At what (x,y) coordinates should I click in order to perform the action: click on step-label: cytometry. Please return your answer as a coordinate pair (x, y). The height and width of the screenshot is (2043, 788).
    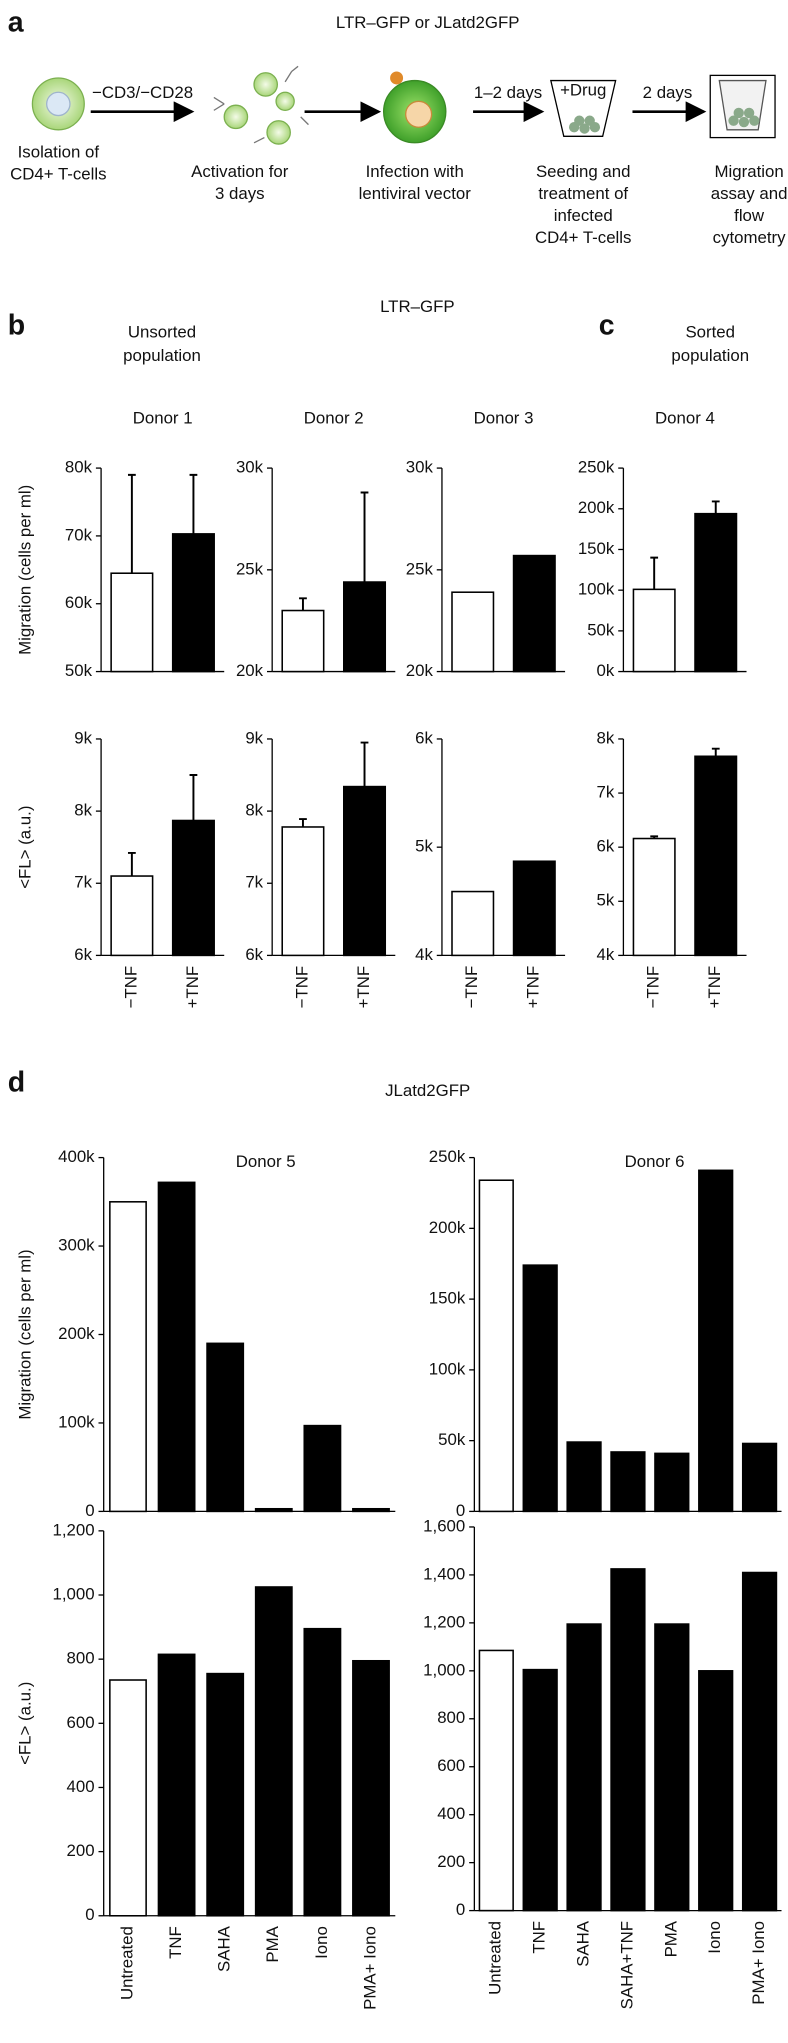
    Looking at the image, I should click on (750, 237).